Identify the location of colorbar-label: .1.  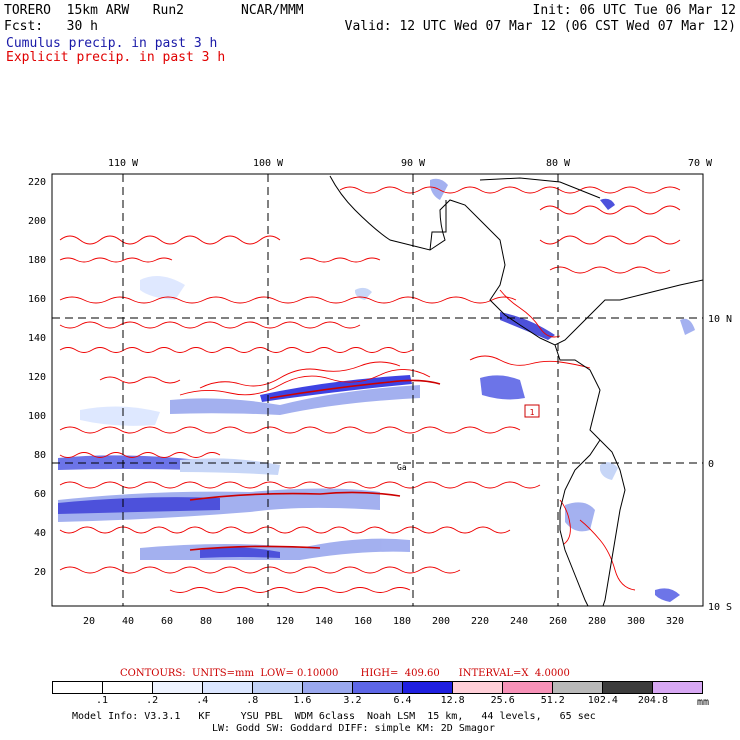
(102, 700).